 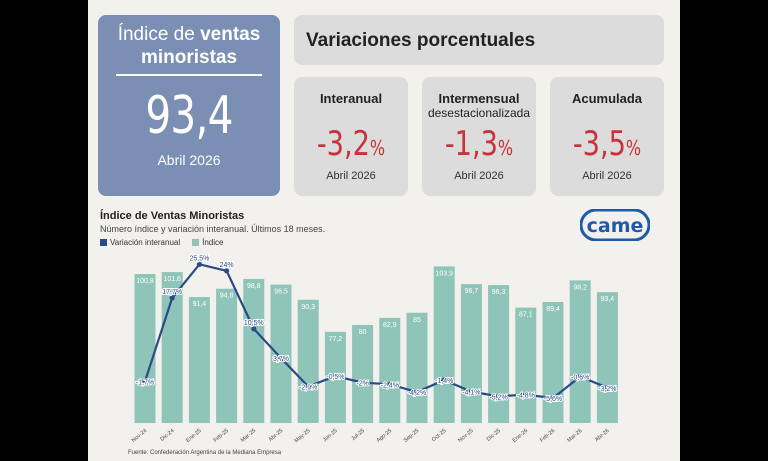 I want to click on logo-ring, so click(x=615, y=225).